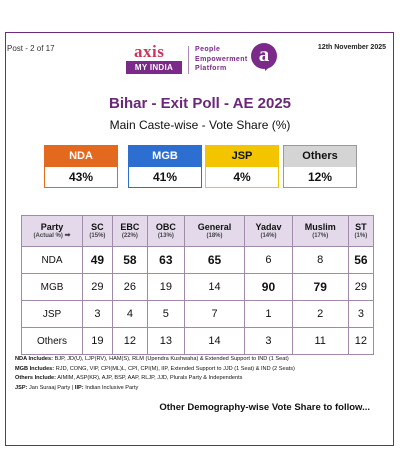 This screenshot has height=450, width=400. I want to click on table-row: Others 19 12 13 14 3 11 12, so click(198, 341).